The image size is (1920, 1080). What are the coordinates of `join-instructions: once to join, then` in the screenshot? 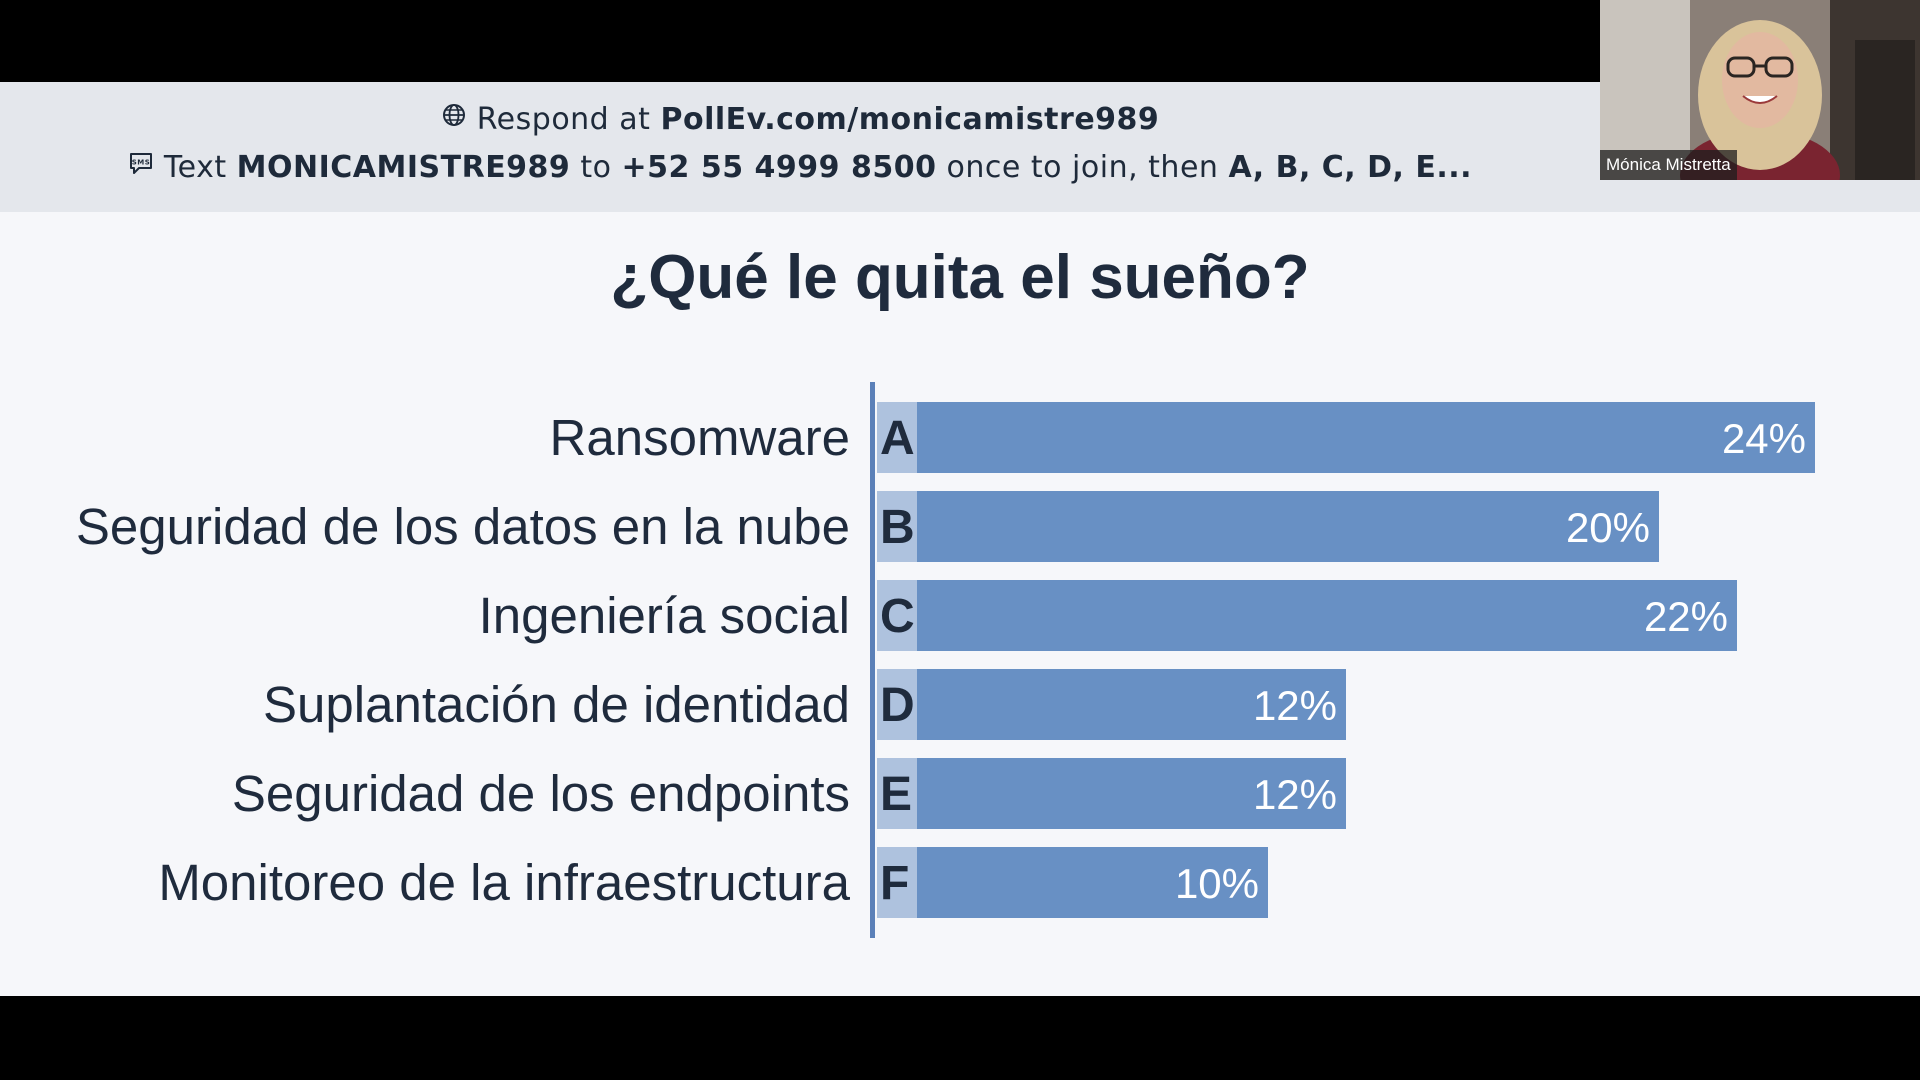 It's located at (1082, 167).